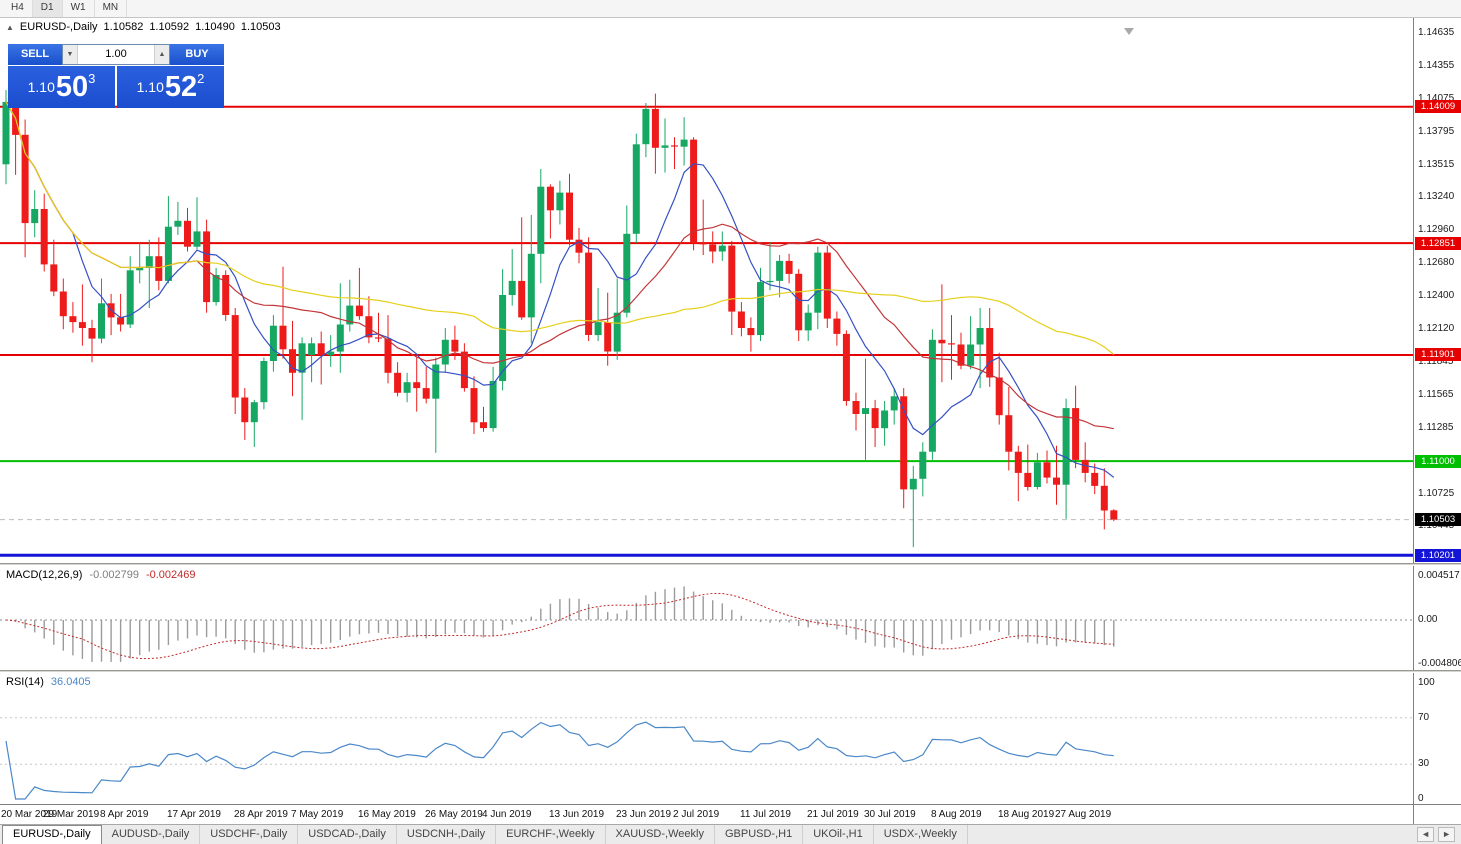 The width and height of the screenshot is (1461, 844). What do you see at coordinates (116, 76) in the screenshot?
I see `one-click-trade-panel: SELL ▼ 1.00 ▲ BUY 1.10 50 3 1.10 52 2` at bounding box center [116, 76].